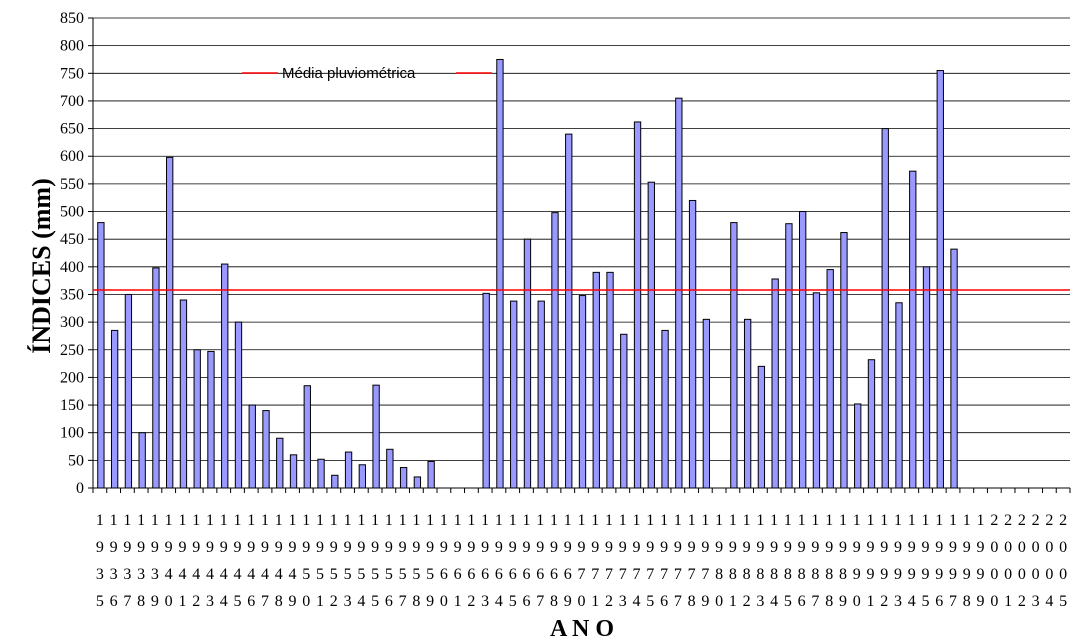 This screenshot has height=642, width=1076. What do you see at coordinates (789, 356) in the screenshot?
I see `bar-1985` at bounding box center [789, 356].